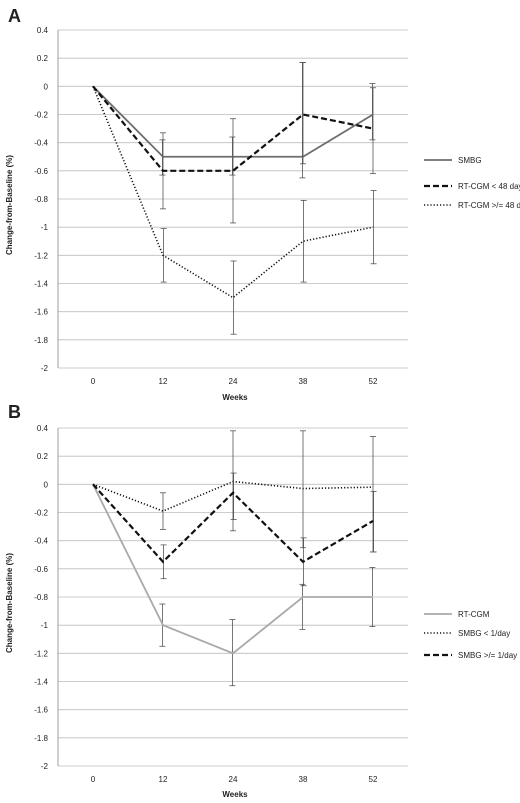  I want to click on panel-label: A, so click(14, 16).